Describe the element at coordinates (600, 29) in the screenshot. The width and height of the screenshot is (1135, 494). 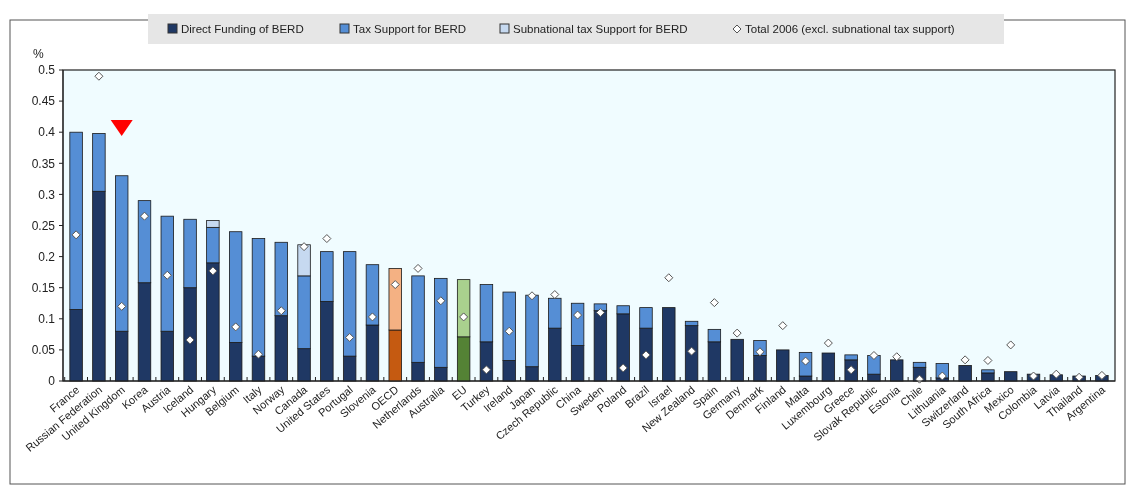
I see `legend-label: Subnational tax Support for BERD` at that location.